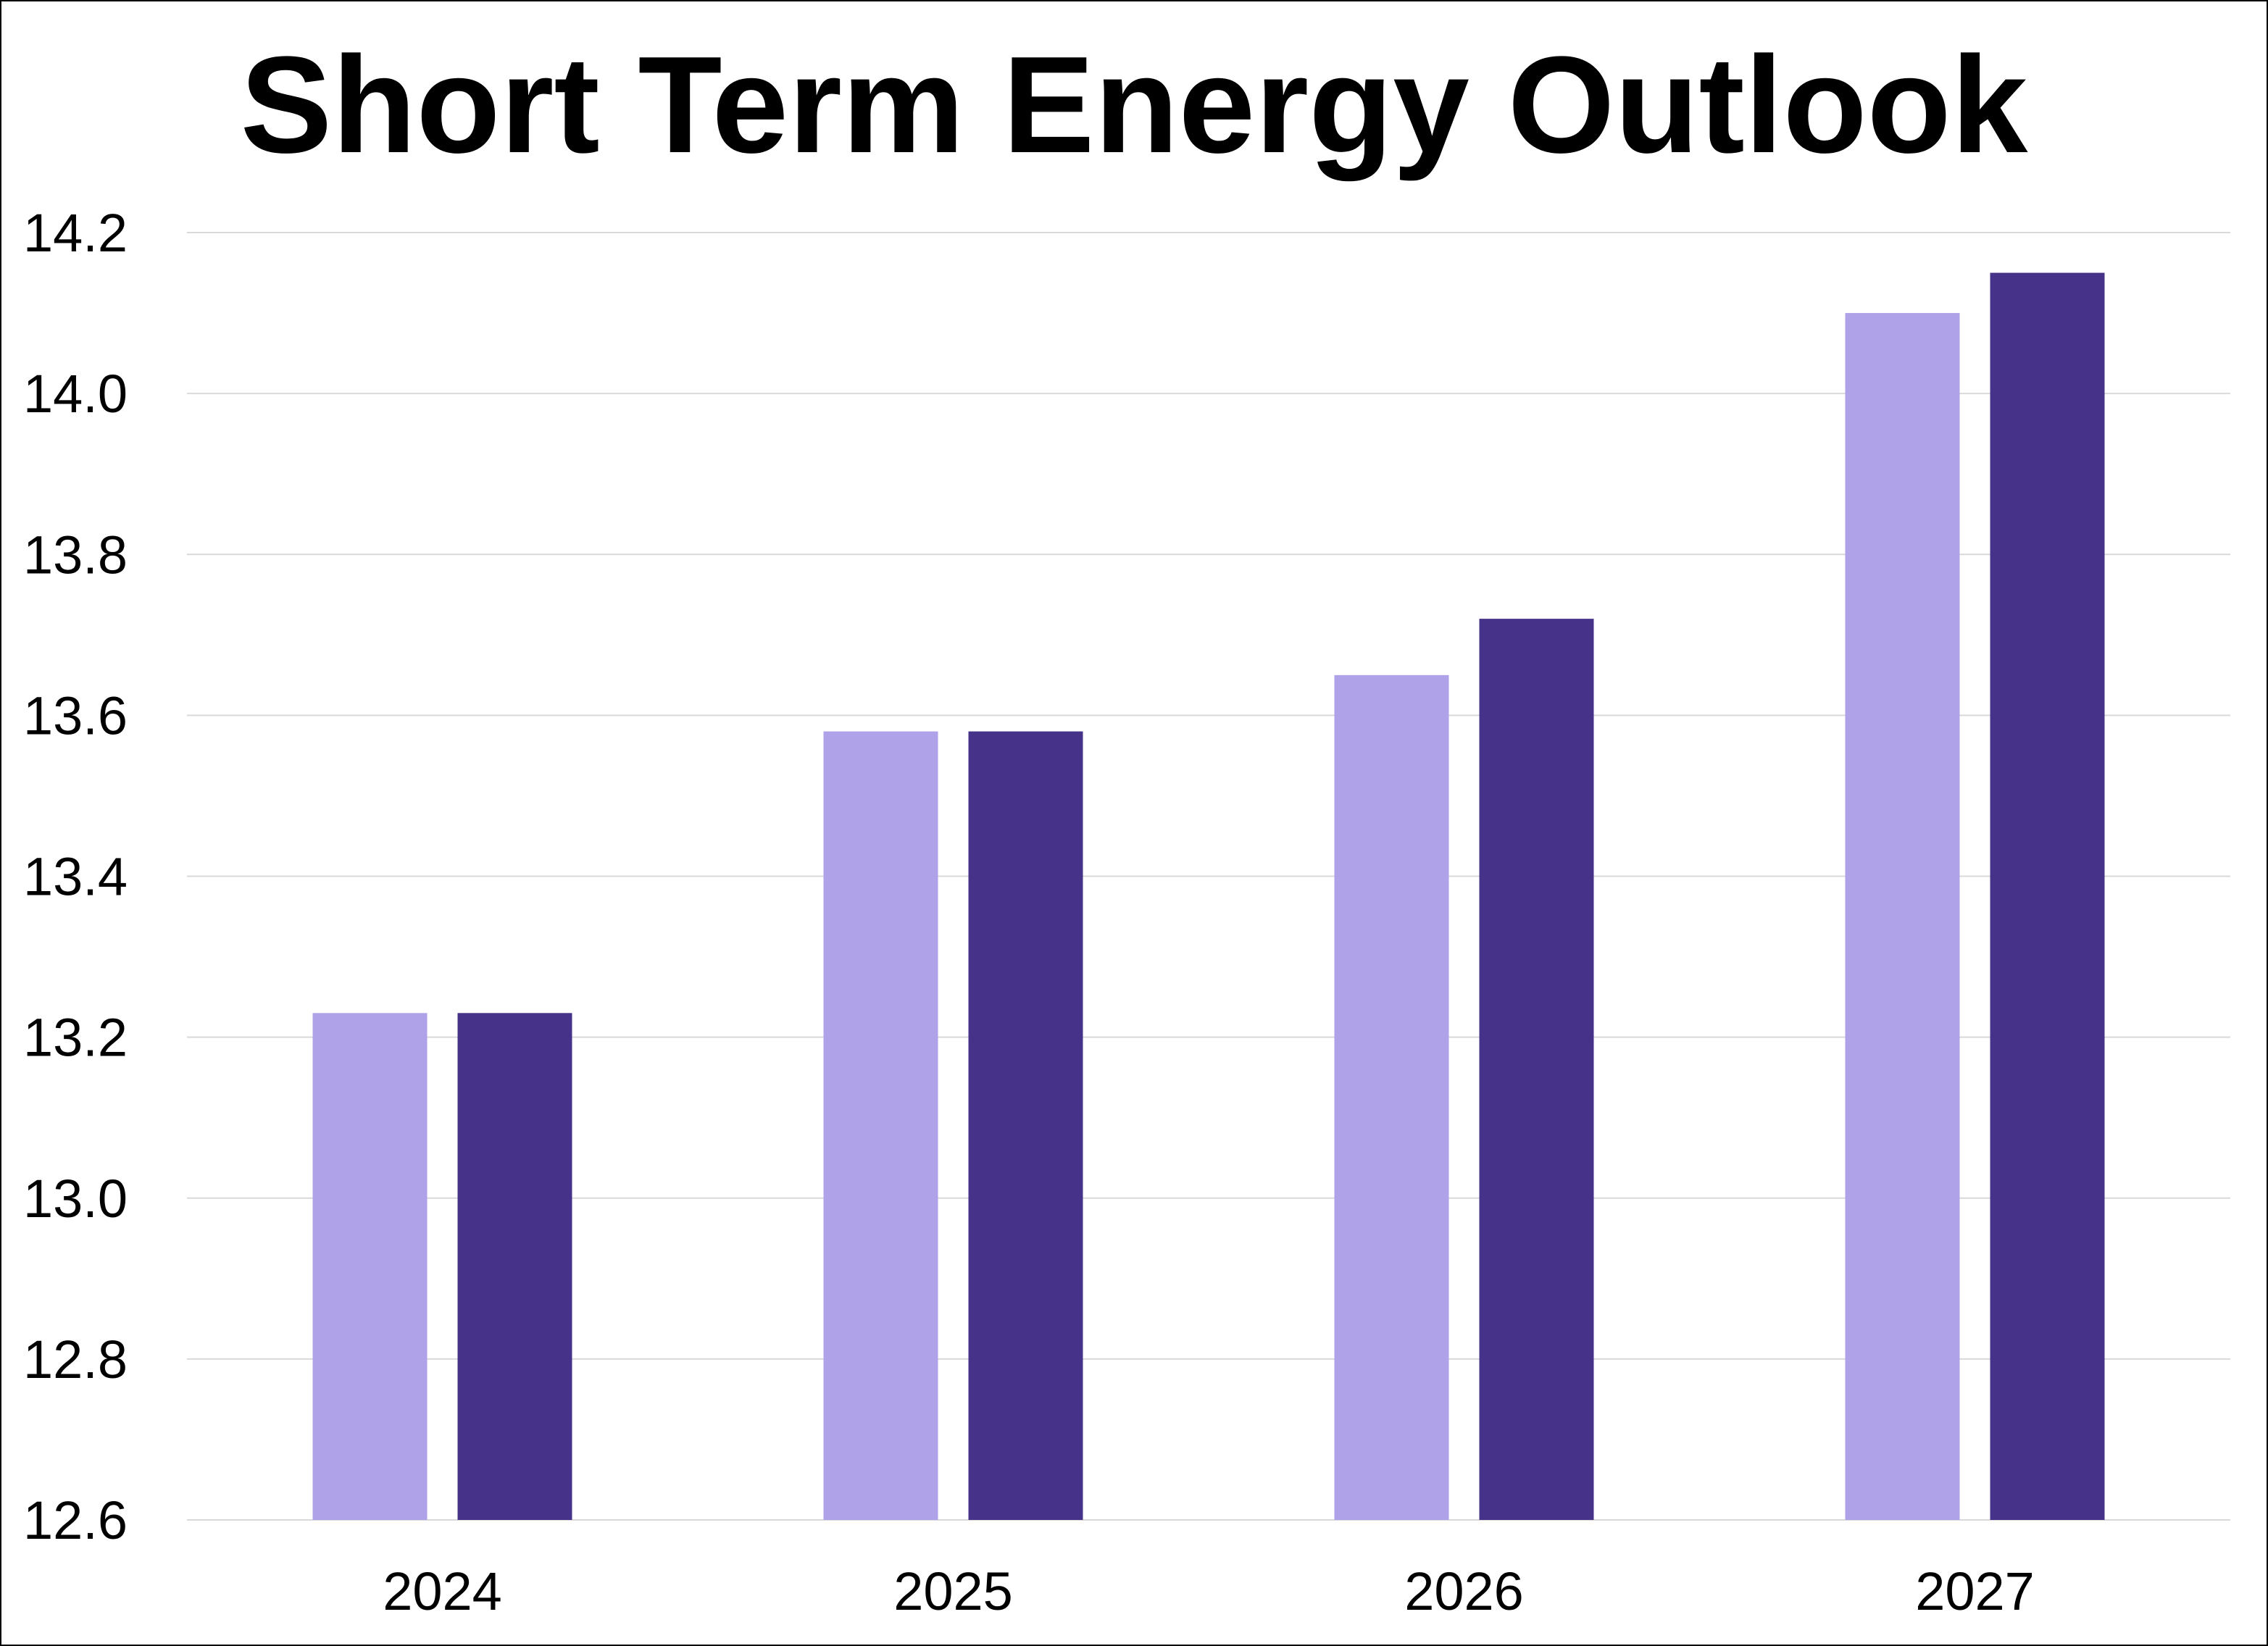 The width and height of the screenshot is (2268, 1646). Describe the element at coordinates (370, 1266) in the screenshot. I see `bar-series-1-2024` at that location.